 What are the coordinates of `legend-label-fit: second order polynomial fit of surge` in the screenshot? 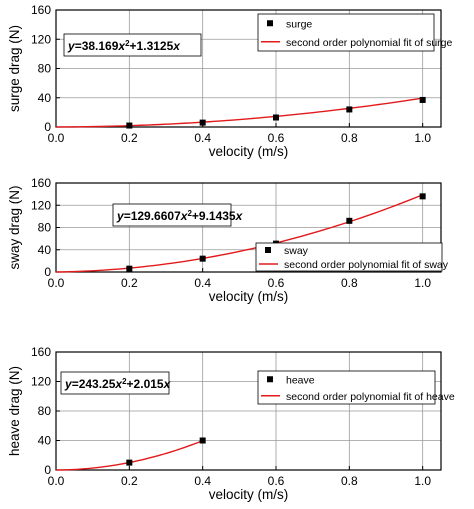 It's located at (369, 43).